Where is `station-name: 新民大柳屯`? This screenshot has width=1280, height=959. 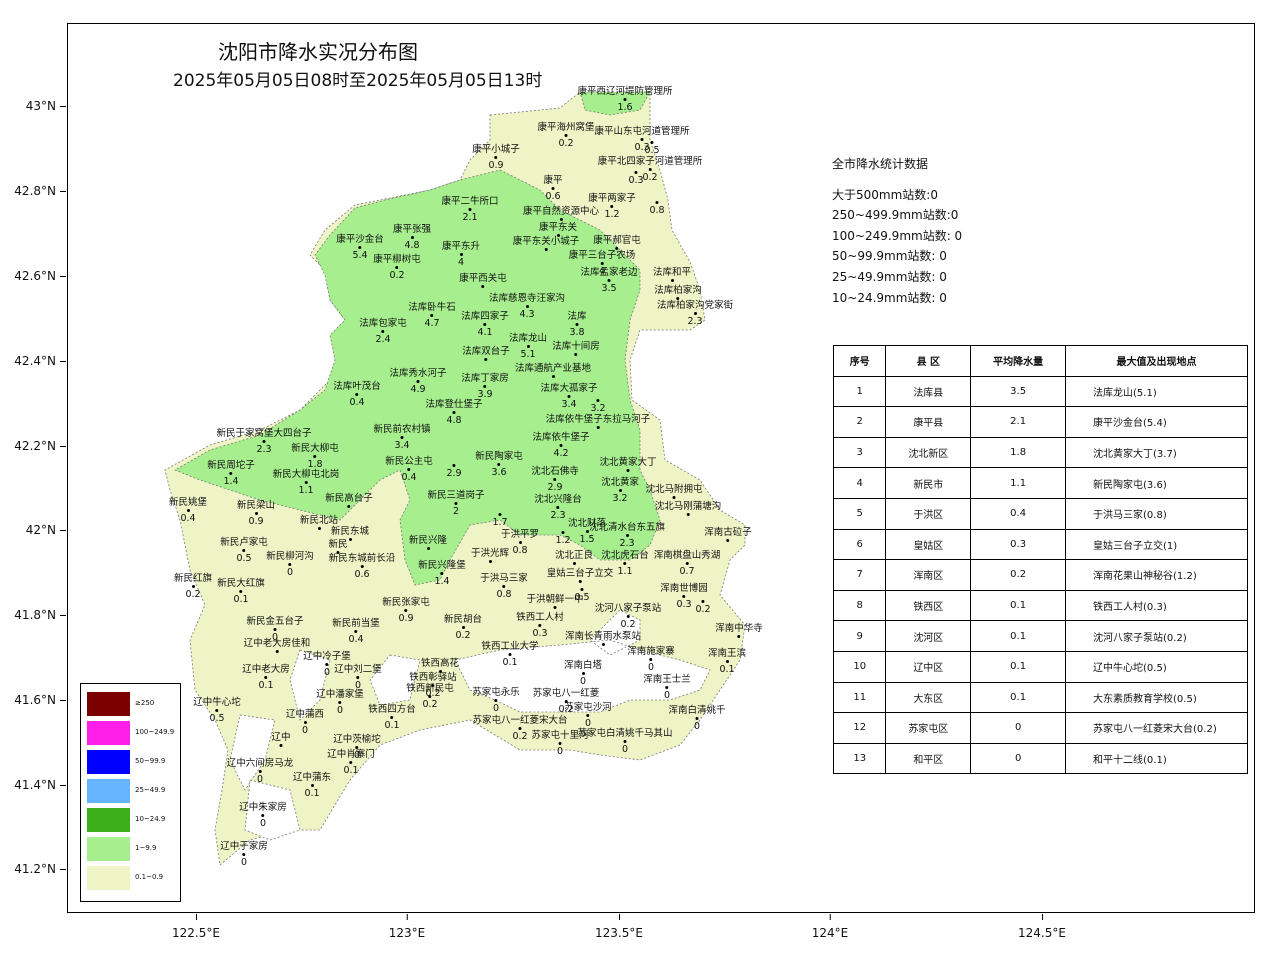
station-name: 新民大柳屯 is located at coordinates (315, 448).